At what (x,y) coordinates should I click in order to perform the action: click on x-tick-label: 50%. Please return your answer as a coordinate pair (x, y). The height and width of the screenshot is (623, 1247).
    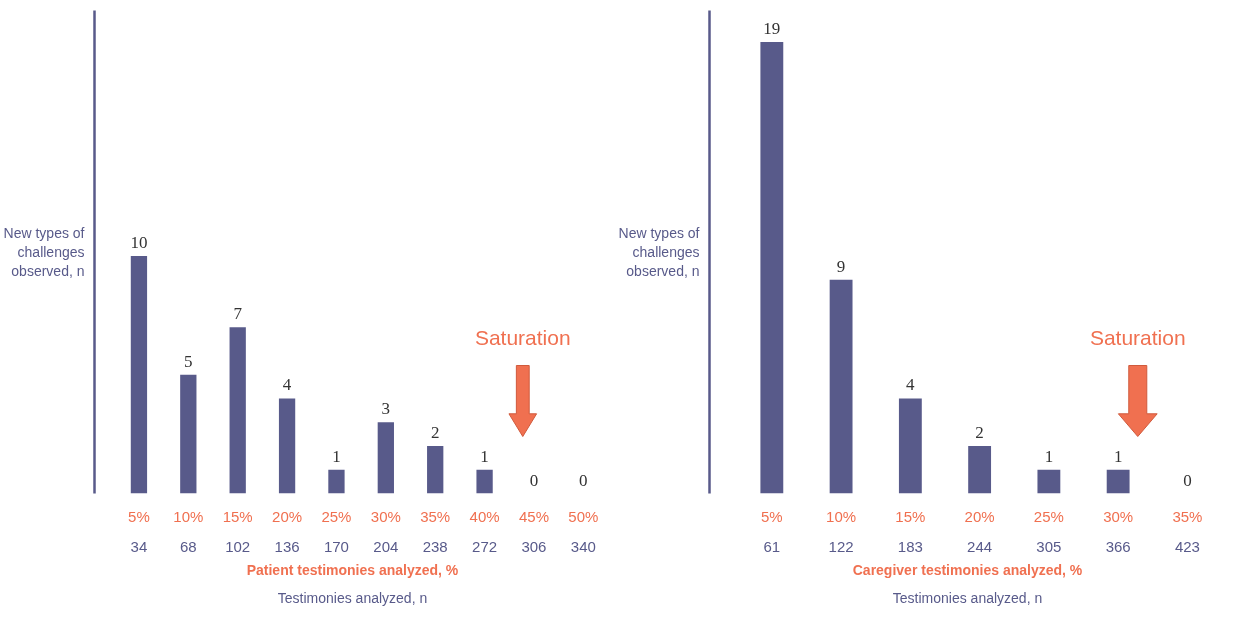
    Looking at the image, I should click on (583, 516).